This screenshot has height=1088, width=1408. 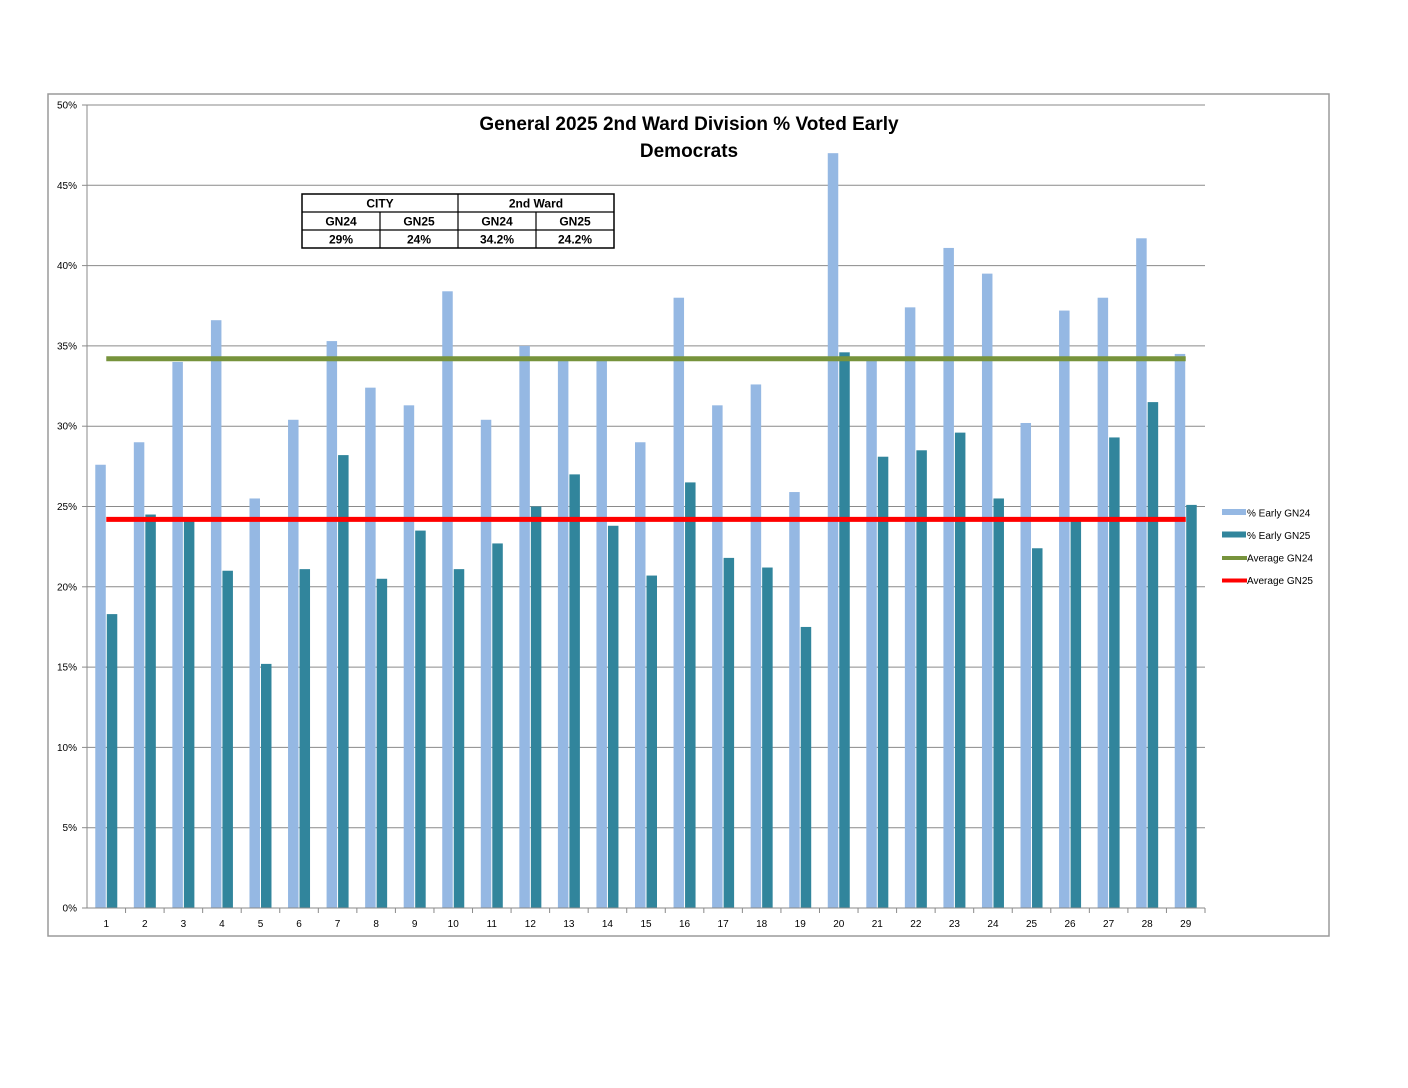 What do you see at coordinates (608, 924) in the screenshot?
I see `x-tick-label: 14` at bounding box center [608, 924].